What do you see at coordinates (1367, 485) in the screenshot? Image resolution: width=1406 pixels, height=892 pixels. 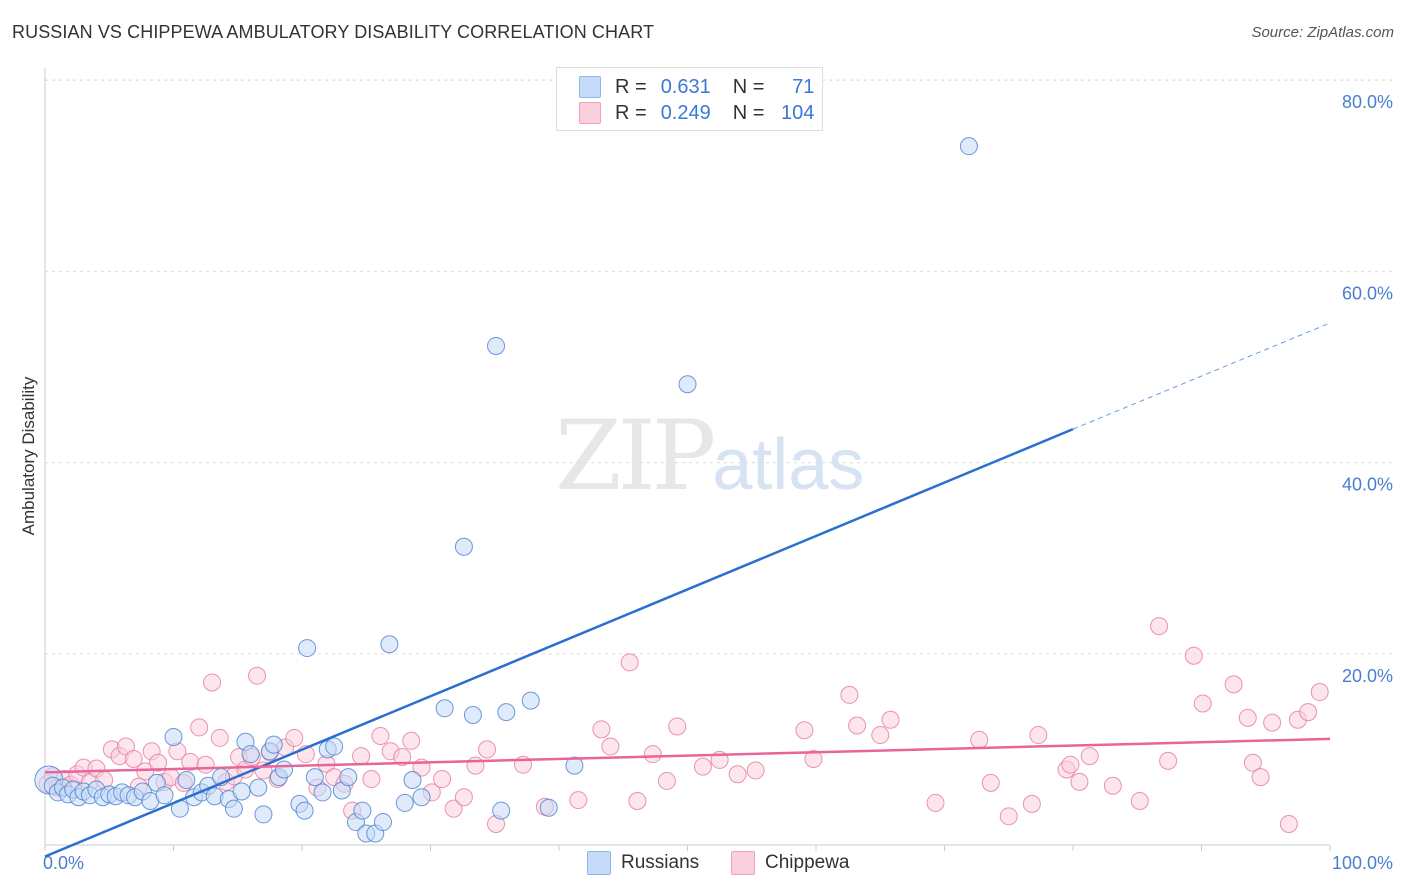 I see `y-tick-label: 40.0%` at bounding box center [1367, 485].